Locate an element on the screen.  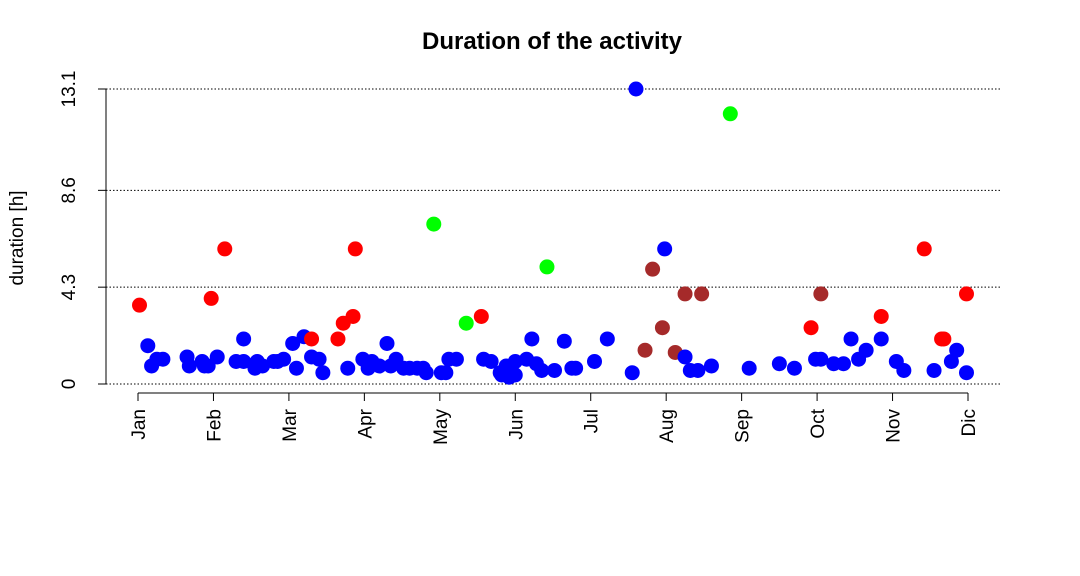
x-tick-label: Aug is located at coordinates (667, 426).